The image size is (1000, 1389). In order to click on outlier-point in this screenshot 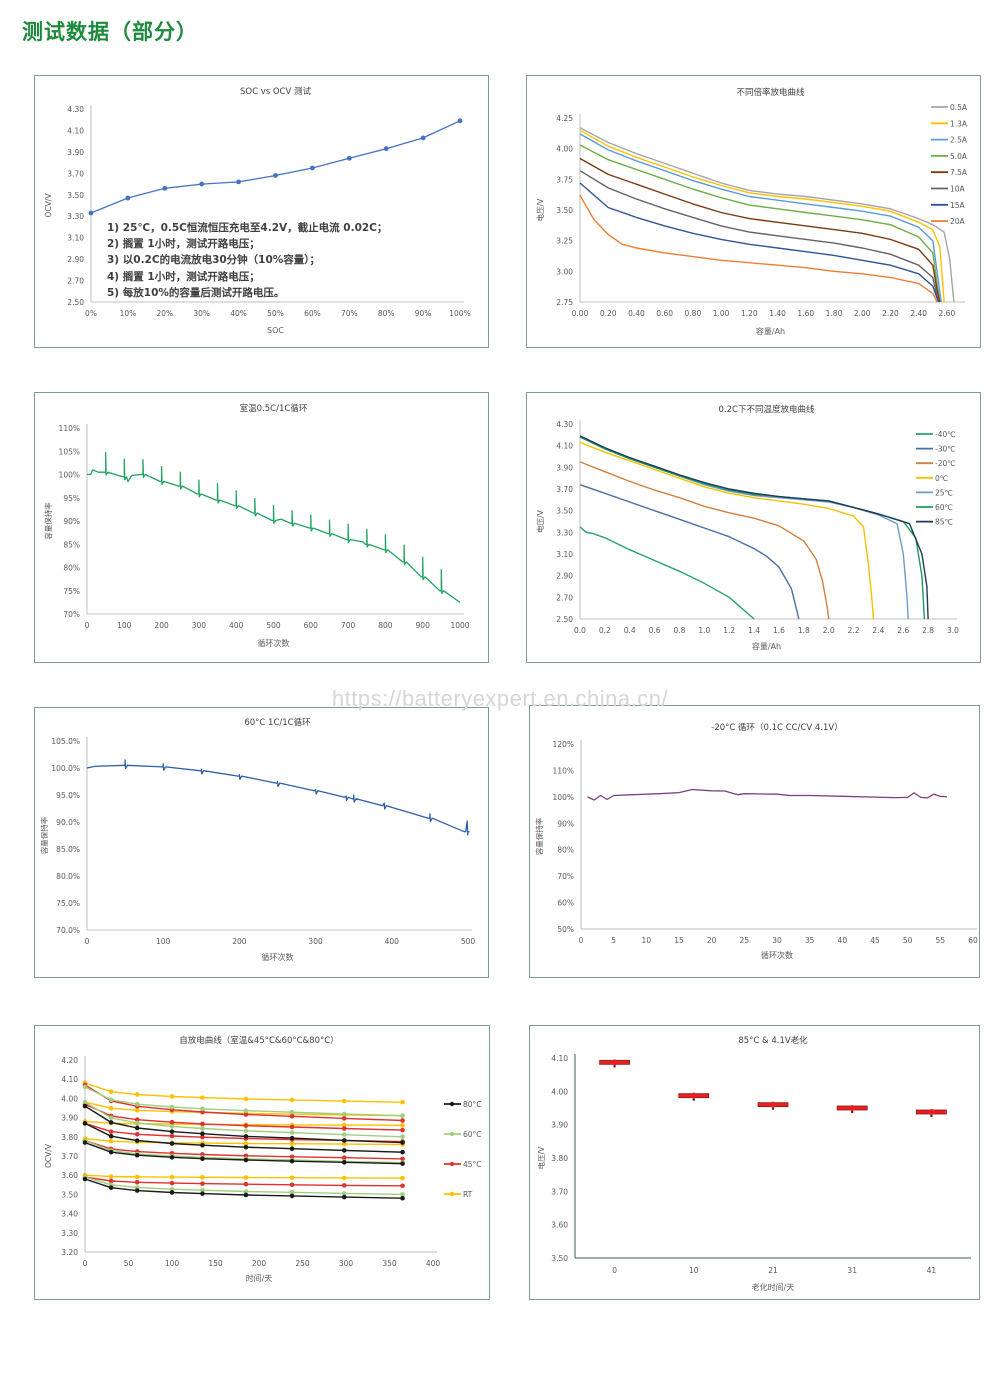, I will do `click(614, 1066)`.